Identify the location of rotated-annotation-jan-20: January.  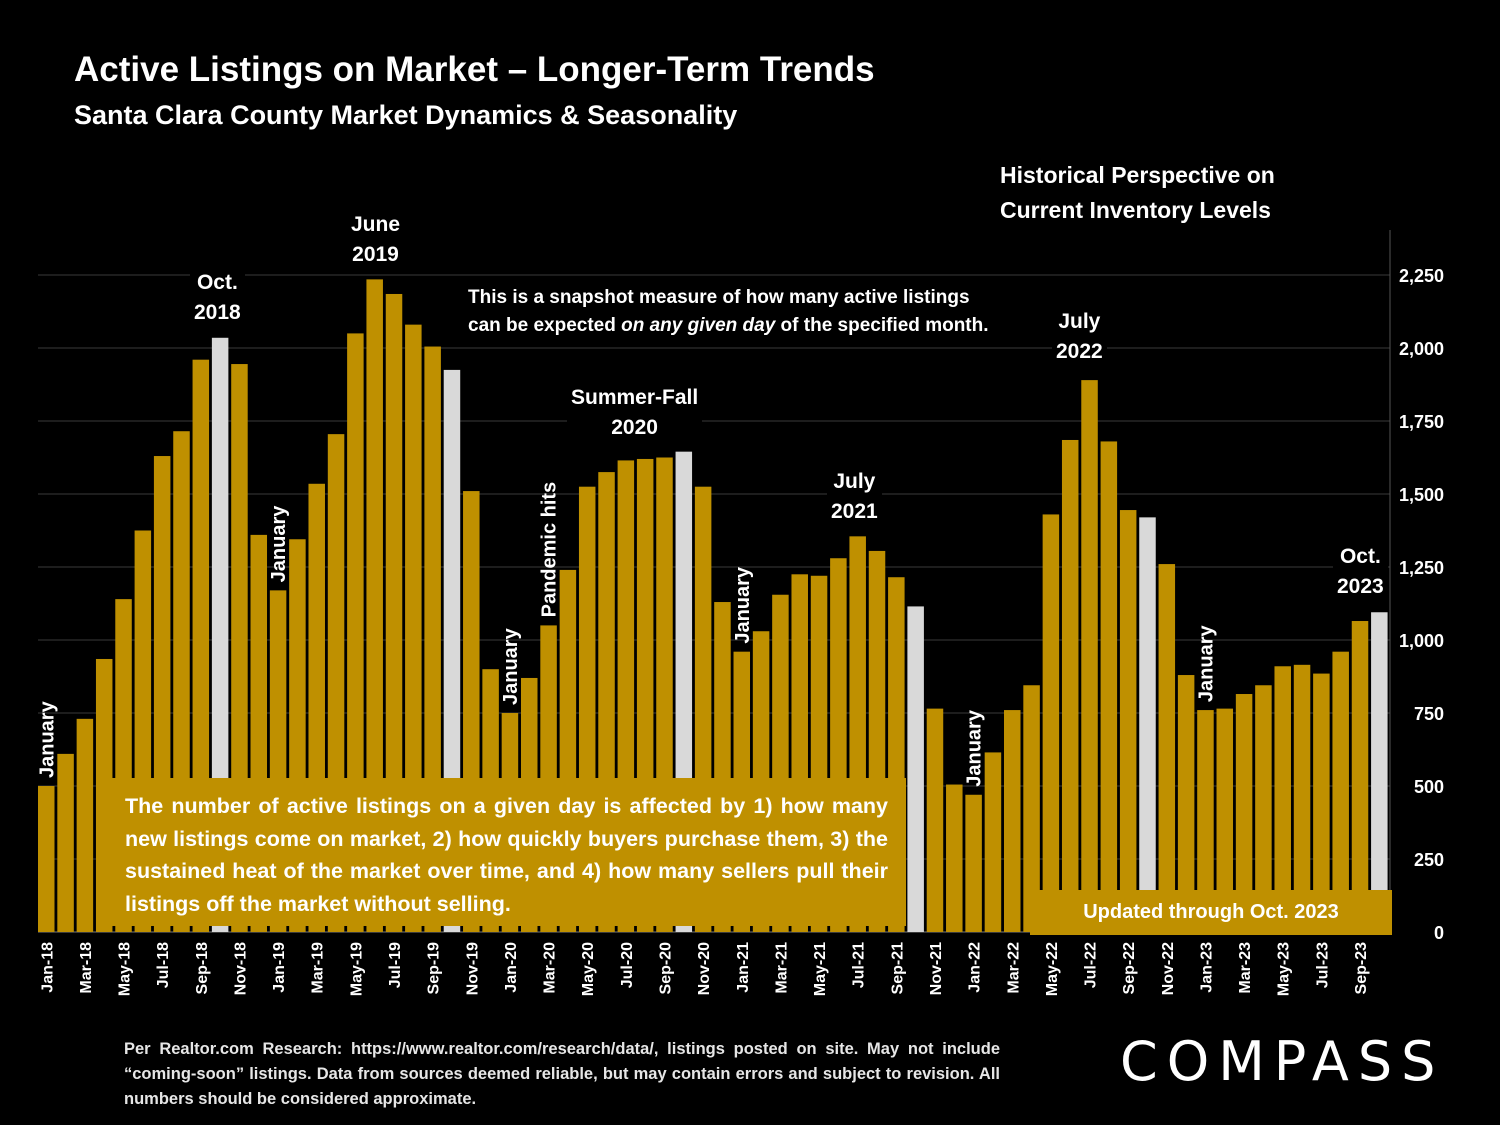
(511, 666).